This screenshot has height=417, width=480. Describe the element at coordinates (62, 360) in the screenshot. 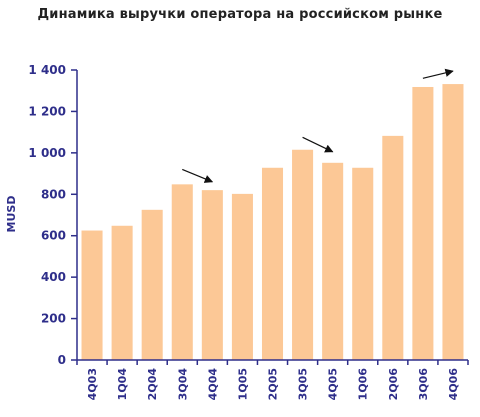

I see `y-tick-label: 0` at that location.